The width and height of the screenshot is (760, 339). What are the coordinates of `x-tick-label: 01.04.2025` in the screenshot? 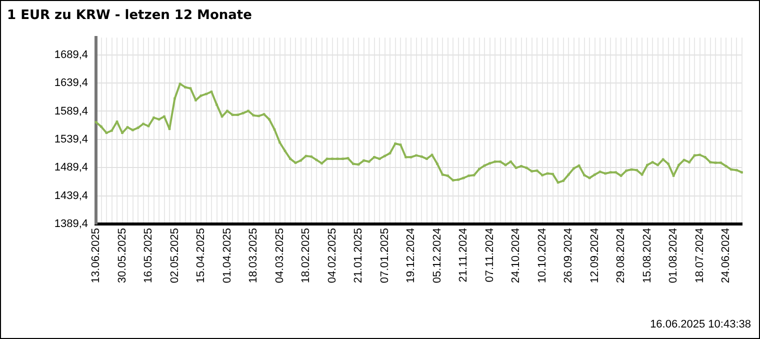 It's located at (227, 256).